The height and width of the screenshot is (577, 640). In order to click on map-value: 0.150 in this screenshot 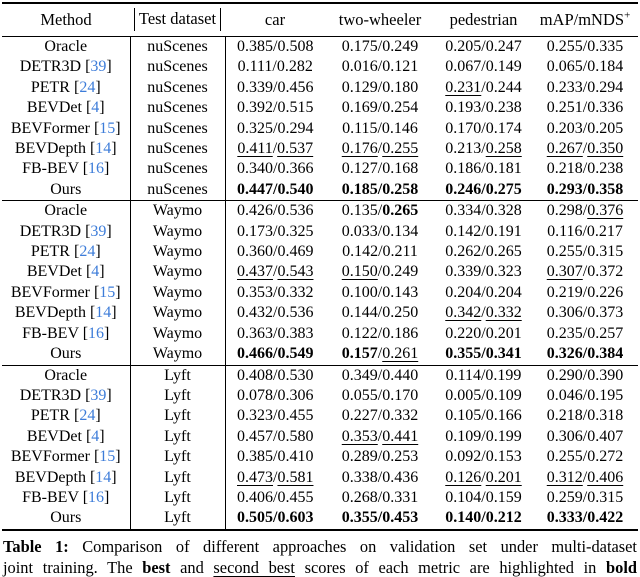, I will do `click(359, 272)`.